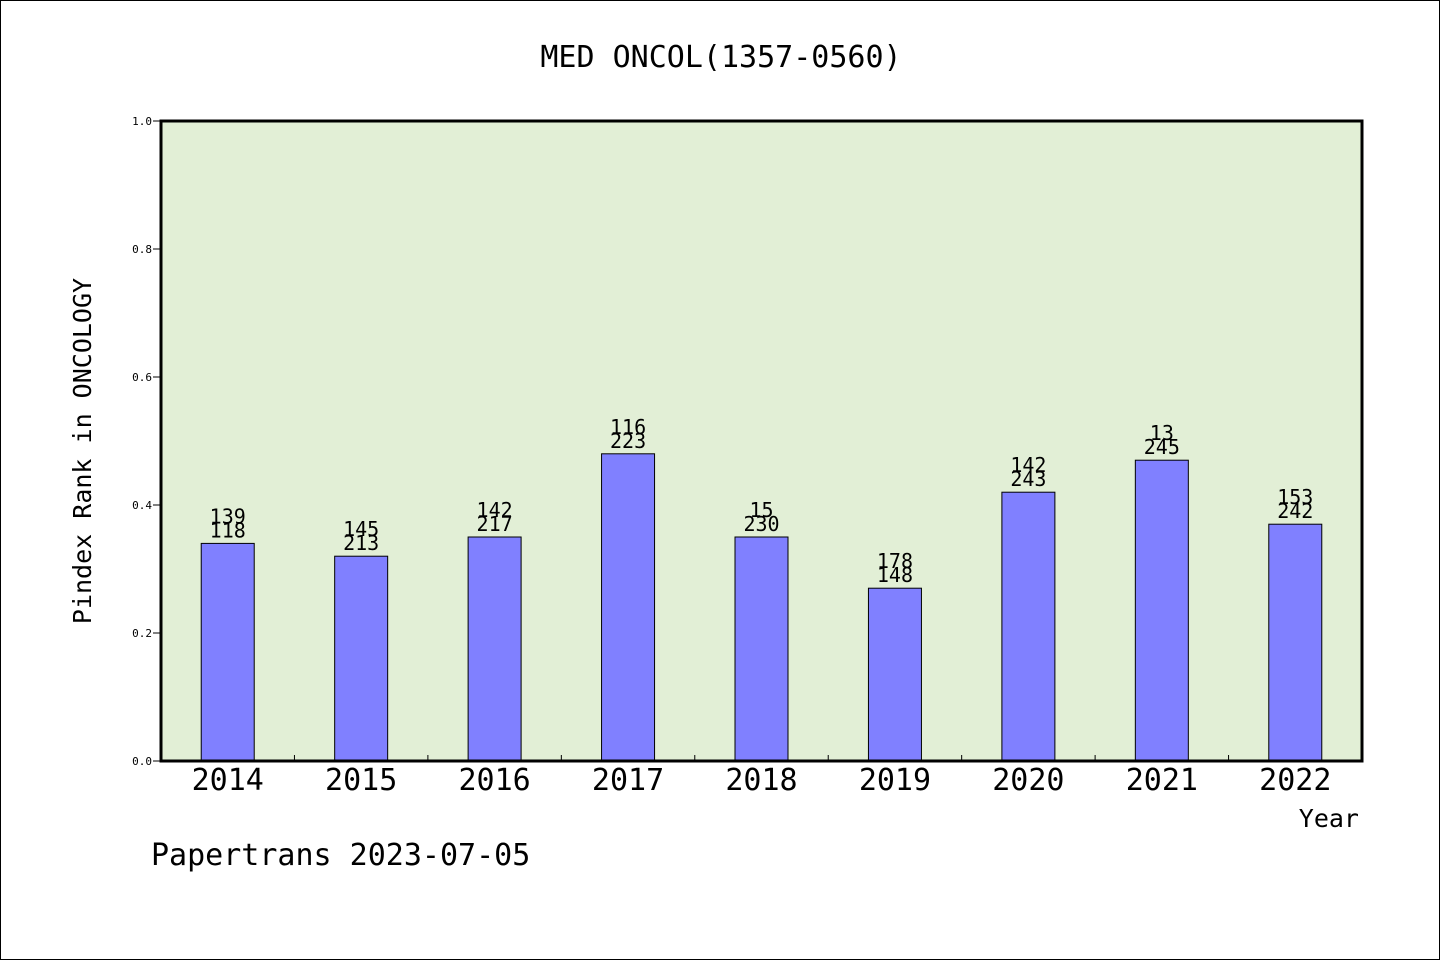  I want to click on bar-2019, so click(894, 674).